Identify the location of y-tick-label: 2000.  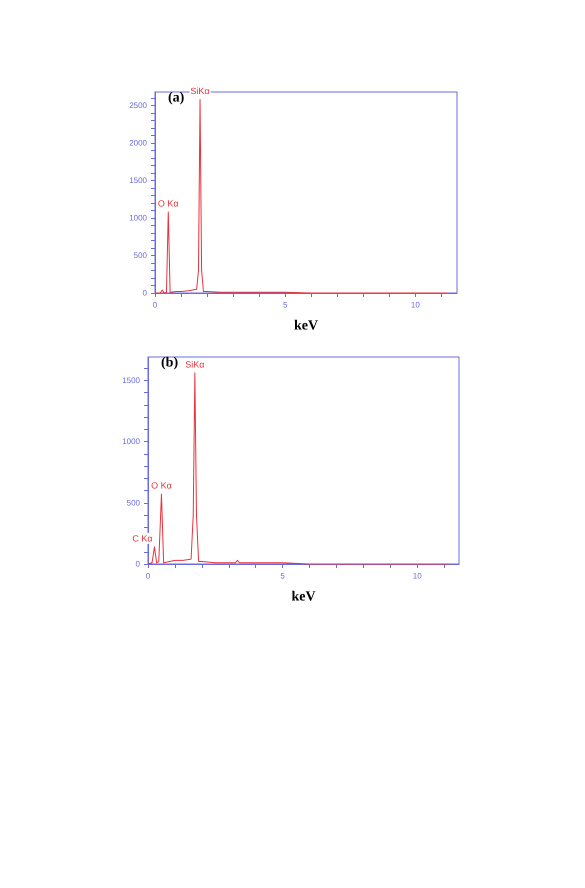
(138, 143).